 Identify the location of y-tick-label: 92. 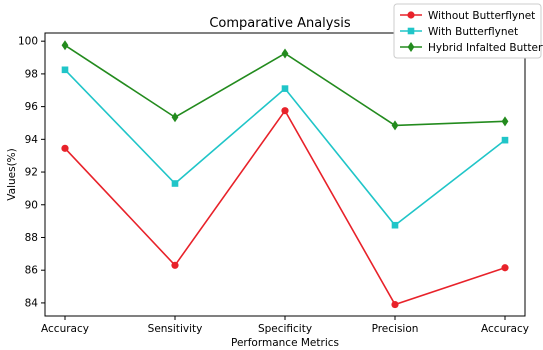
(31, 173).